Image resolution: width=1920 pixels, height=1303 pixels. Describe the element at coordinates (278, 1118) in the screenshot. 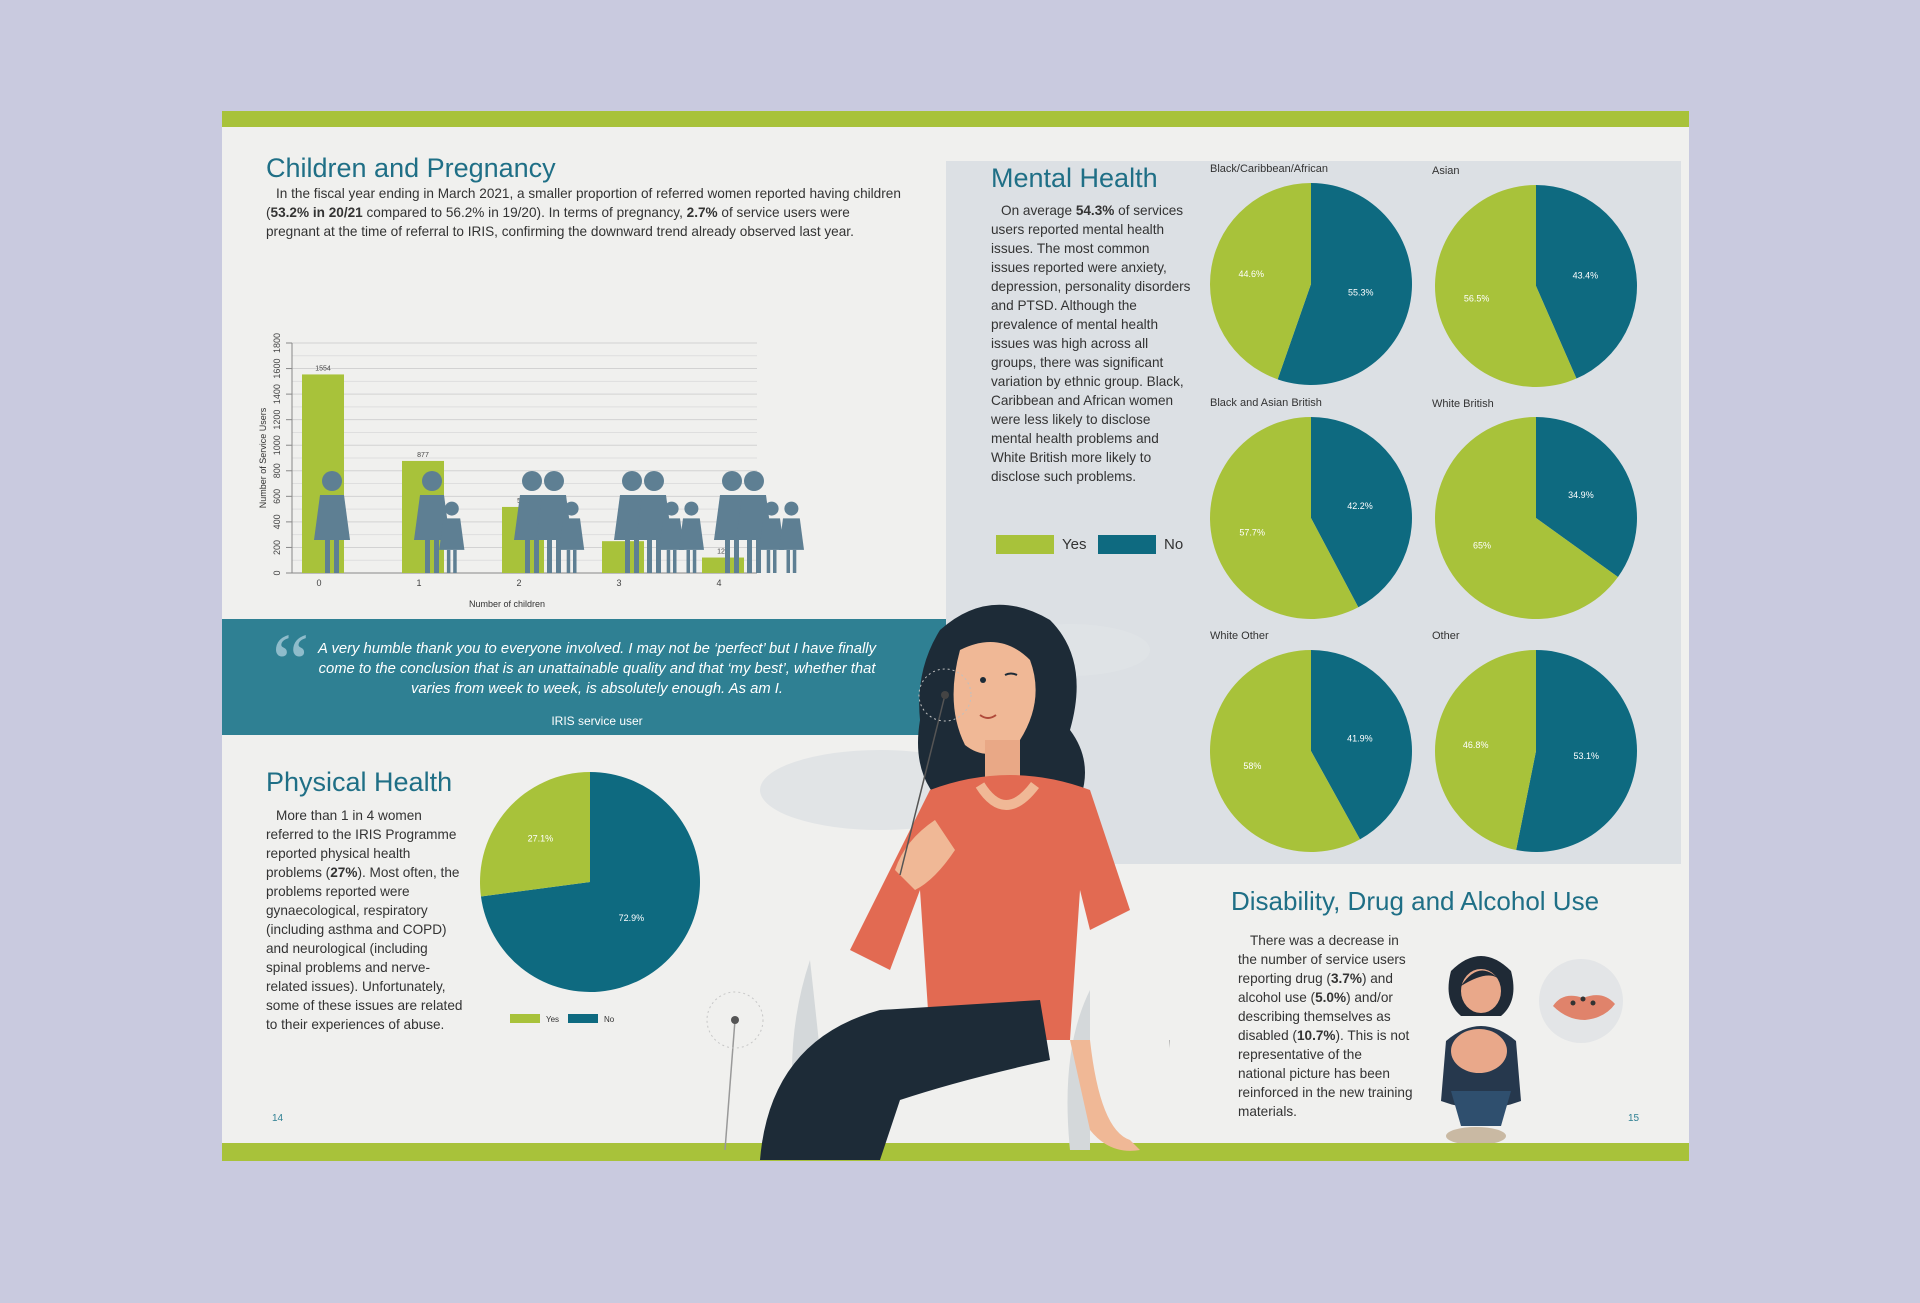

I see `page-number-left: 14` at that location.